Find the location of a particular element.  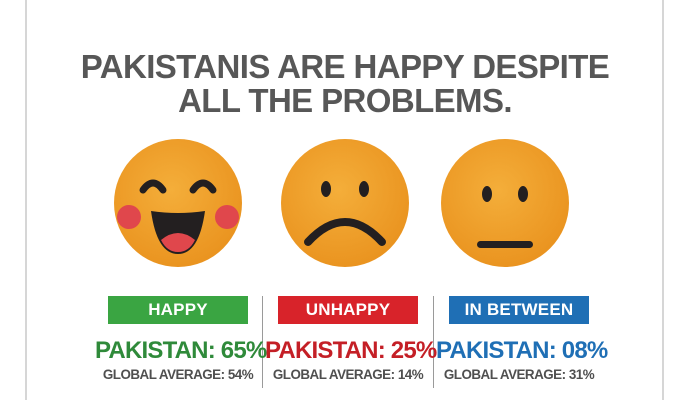

global-average-value: 14% is located at coordinates (410, 374).